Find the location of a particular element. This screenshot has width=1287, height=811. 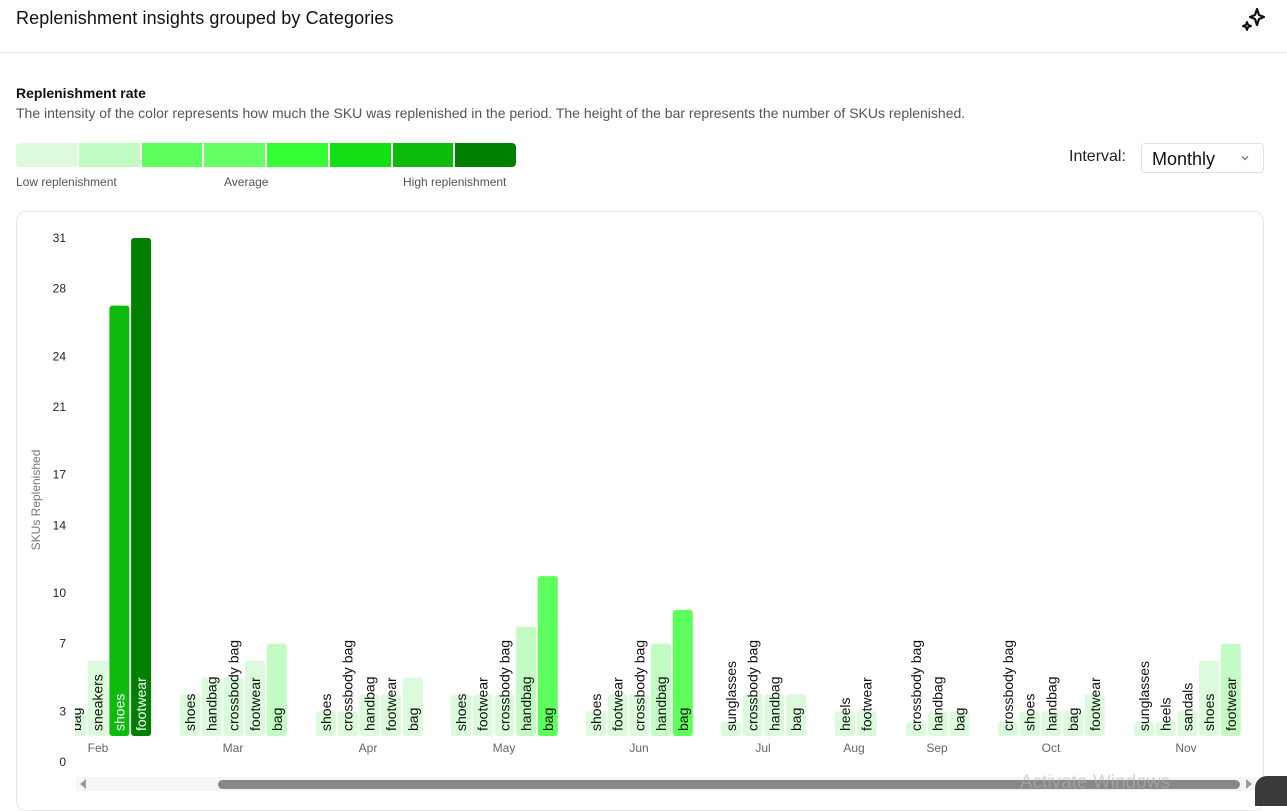

legend-high-label: High replenishment is located at coordinates (455, 182).